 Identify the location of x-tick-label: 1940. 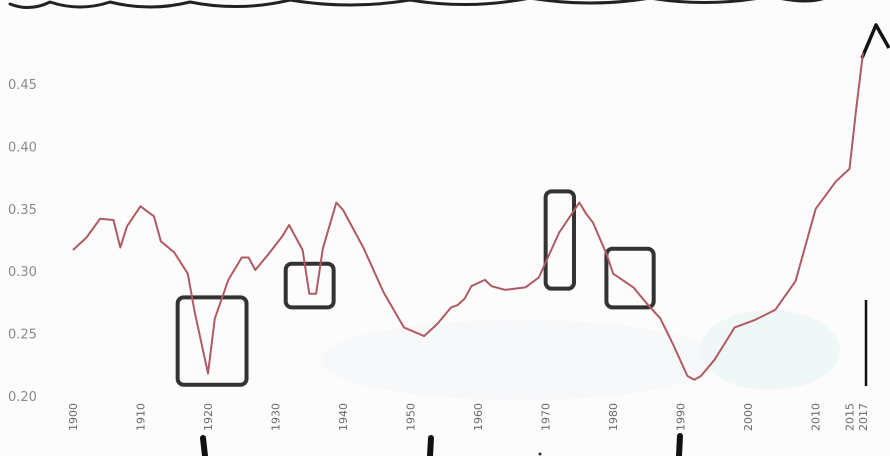
(343, 417).